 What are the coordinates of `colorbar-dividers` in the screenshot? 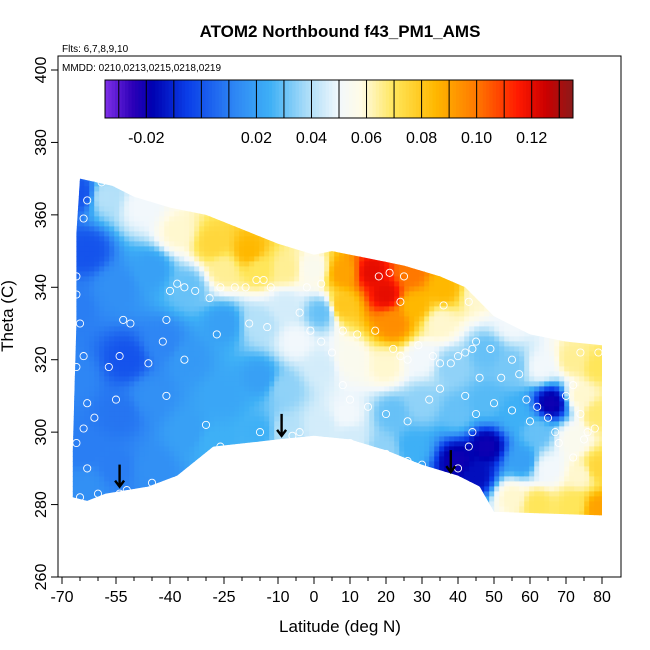 It's located at (339, 99).